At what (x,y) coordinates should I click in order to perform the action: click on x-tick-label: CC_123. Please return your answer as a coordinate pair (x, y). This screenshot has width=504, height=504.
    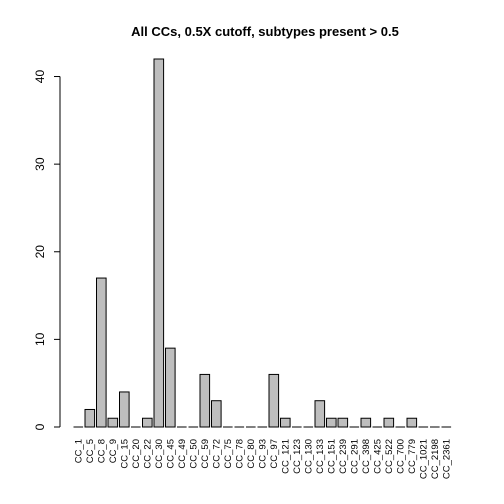
    Looking at the image, I should click on (297, 456).